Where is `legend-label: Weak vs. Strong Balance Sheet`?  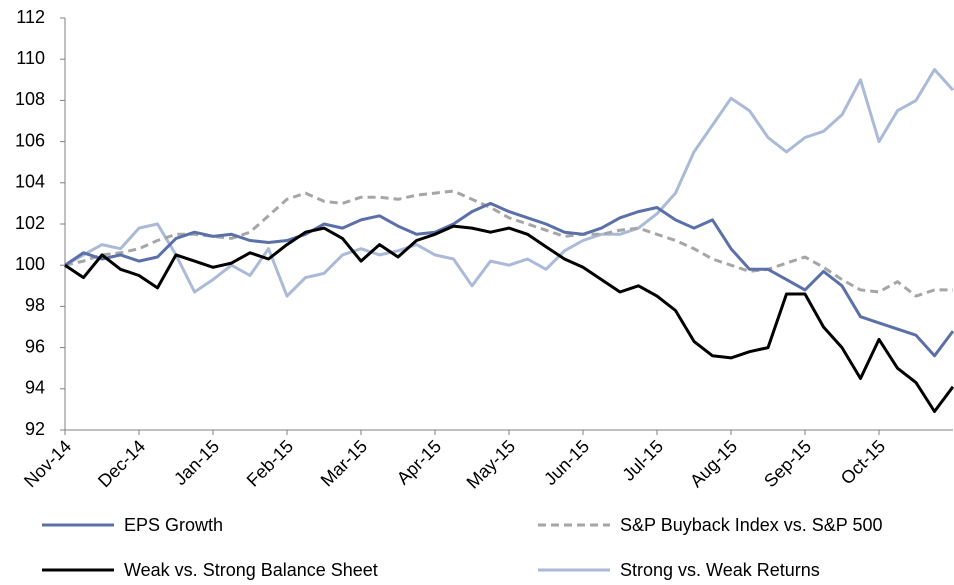 legend-label: Weak vs. Strong Balance Sheet is located at coordinates (251, 570).